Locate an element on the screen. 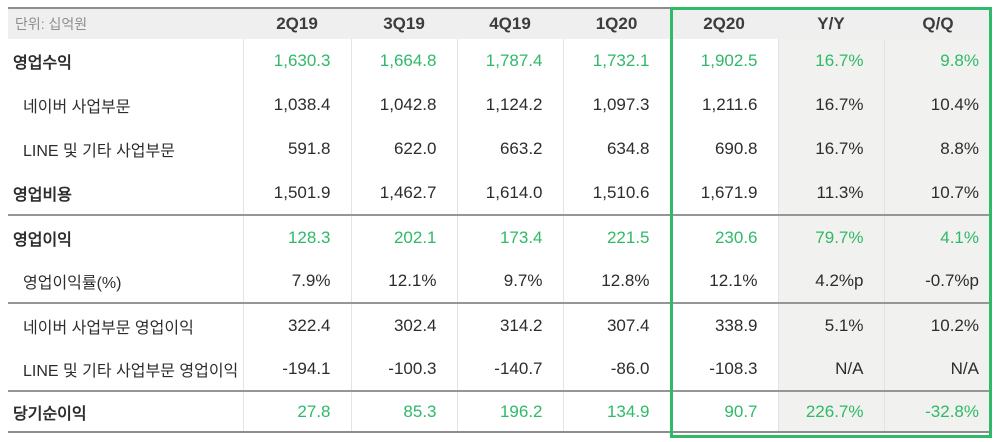  value-cell: -108.3 is located at coordinates (723, 369).